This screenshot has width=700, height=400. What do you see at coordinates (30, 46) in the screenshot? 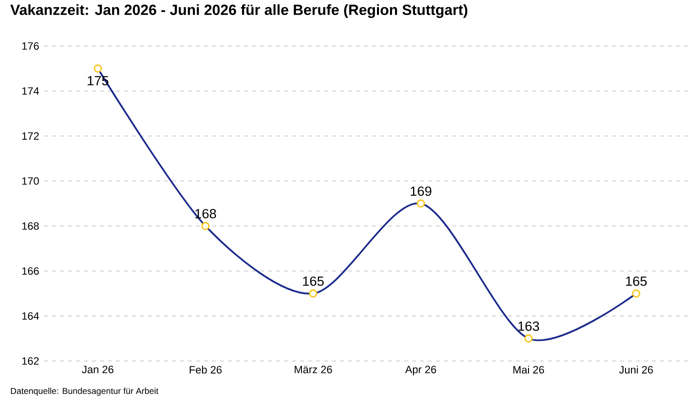
I see `y-tick-label: 176` at bounding box center [30, 46].